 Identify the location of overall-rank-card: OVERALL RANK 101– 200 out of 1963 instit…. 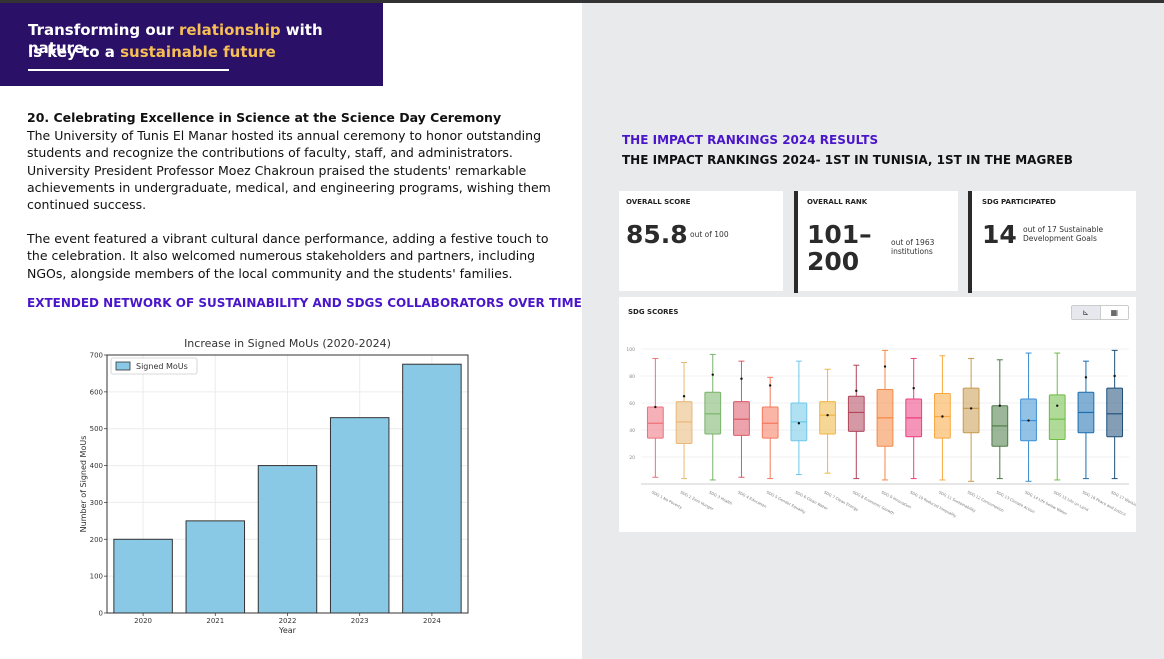
(878, 241).